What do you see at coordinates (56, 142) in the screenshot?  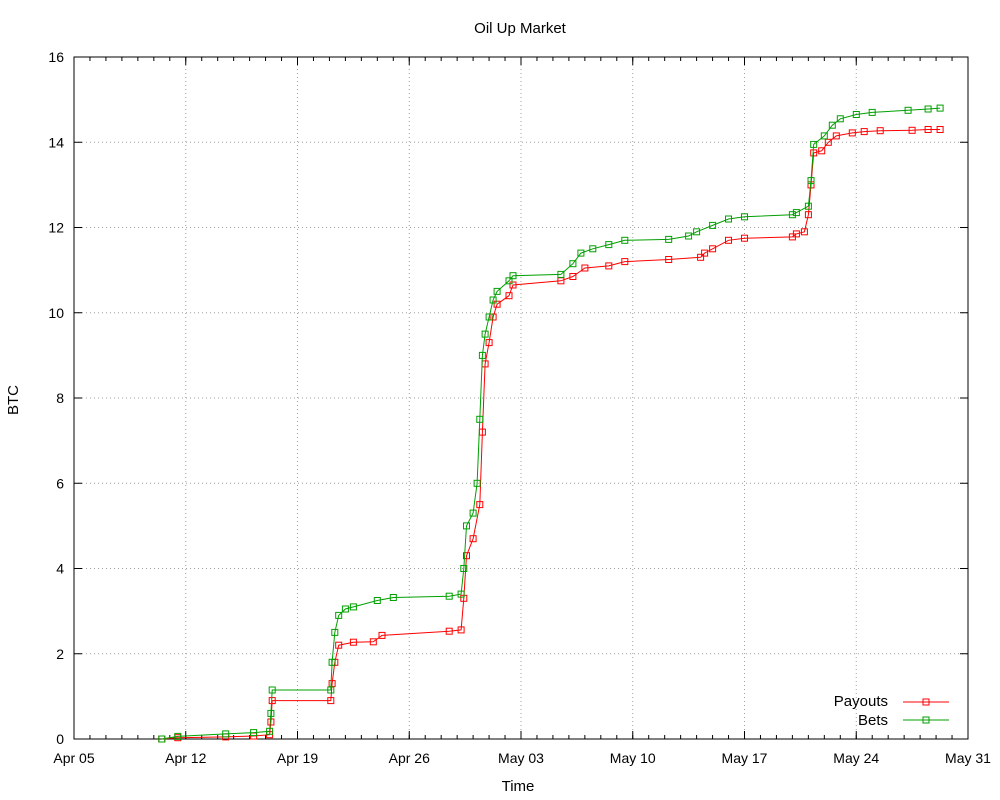 I see `y-tick-label: 14` at bounding box center [56, 142].